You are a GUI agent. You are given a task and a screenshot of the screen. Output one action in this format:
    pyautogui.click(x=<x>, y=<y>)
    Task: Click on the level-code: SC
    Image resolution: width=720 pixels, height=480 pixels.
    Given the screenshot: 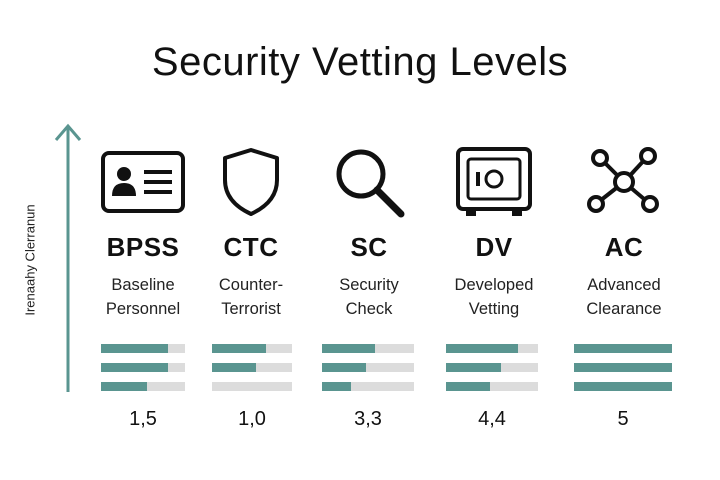 What is the action you would take?
    pyautogui.click(x=369, y=247)
    